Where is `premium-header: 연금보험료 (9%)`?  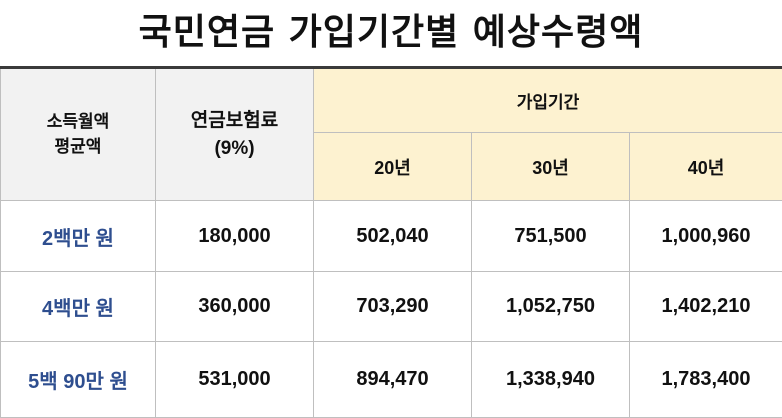
premium-header: 연금보험료 (9%) is located at coordinates (235, 134).